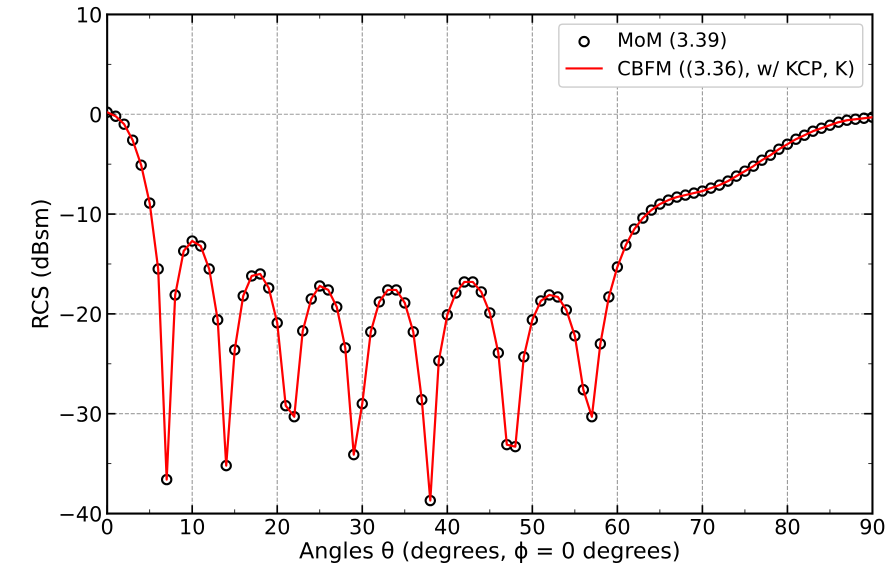 Image resolution: width=893 pixels, height=577 pixels. Describe the element at coordinates (672, 41) in the screenshot. I see `legend-label: MoM (3.39)` at that location.